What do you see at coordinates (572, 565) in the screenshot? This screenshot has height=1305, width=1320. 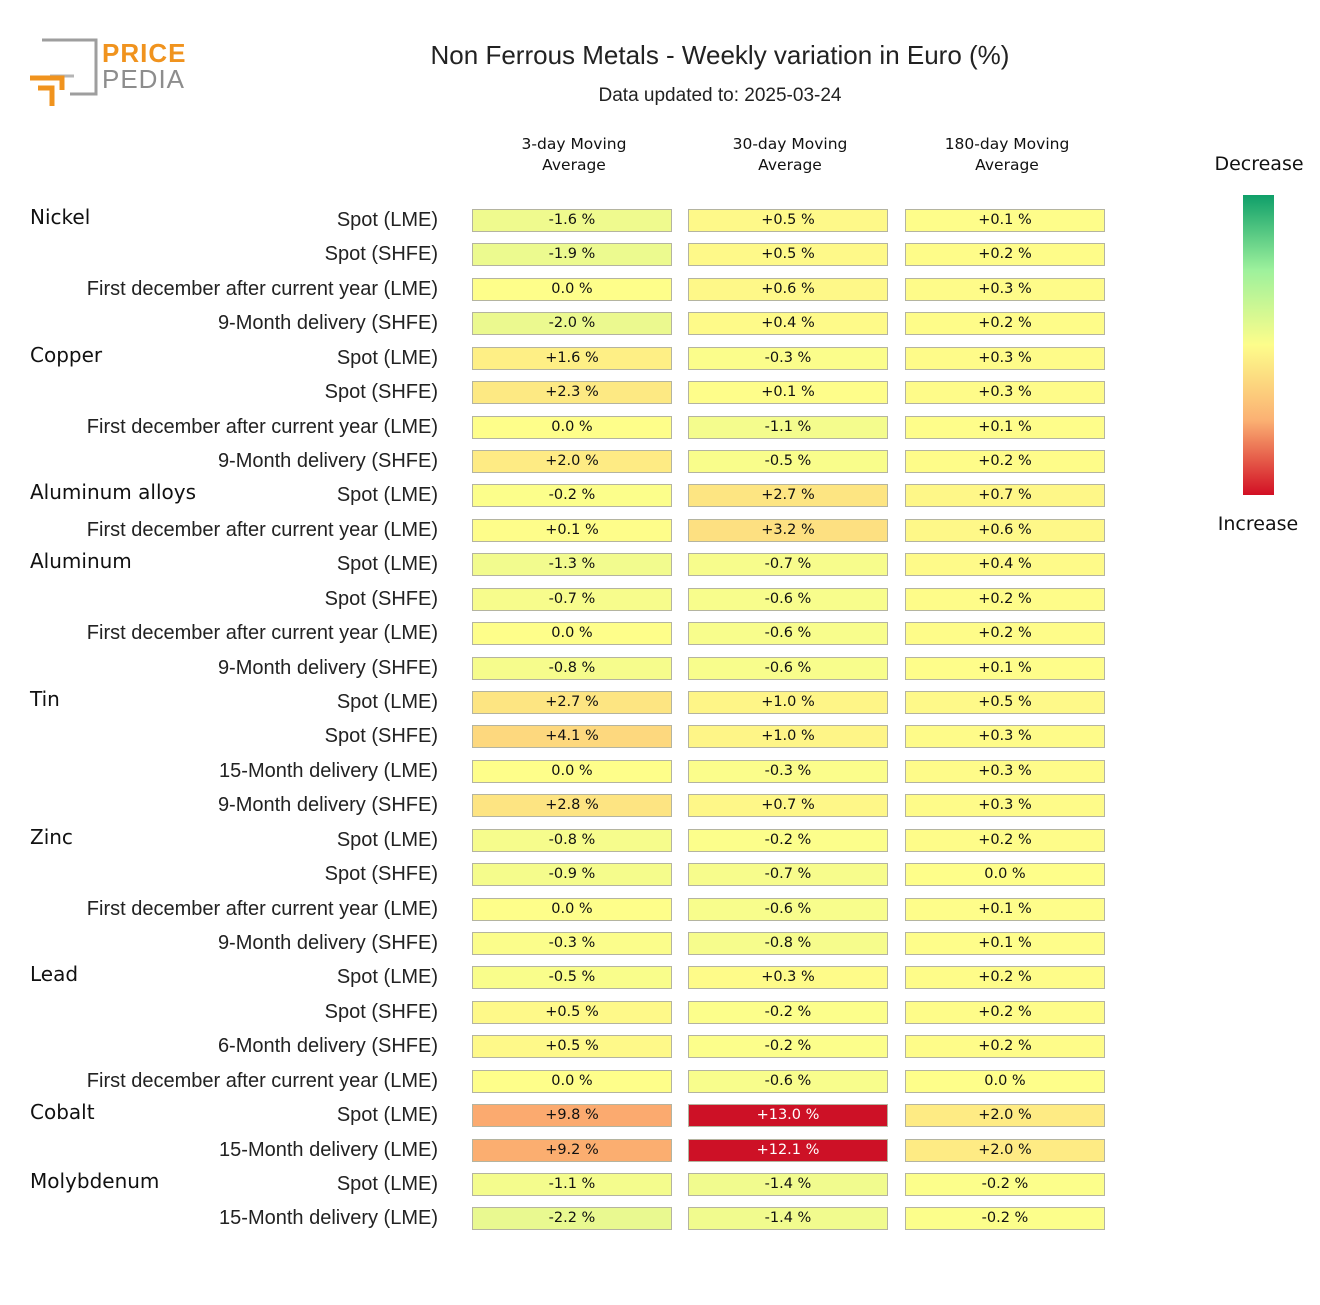 I see `heatmap-cell: -1.3 %` at bounding box center [572, 565].